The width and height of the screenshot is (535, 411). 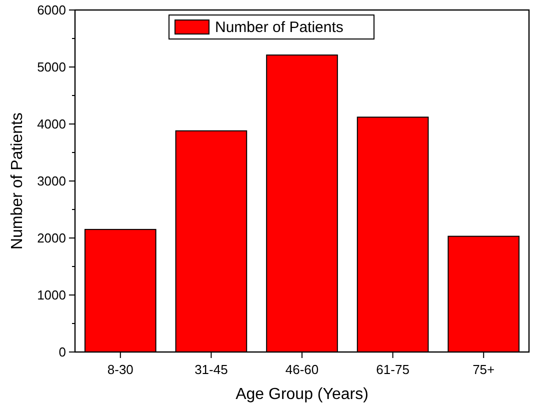 What do you see at coordinates (51, 181) in the screenshot?
I see `y-tick-label: 3000` at bounding box center [51, 181].